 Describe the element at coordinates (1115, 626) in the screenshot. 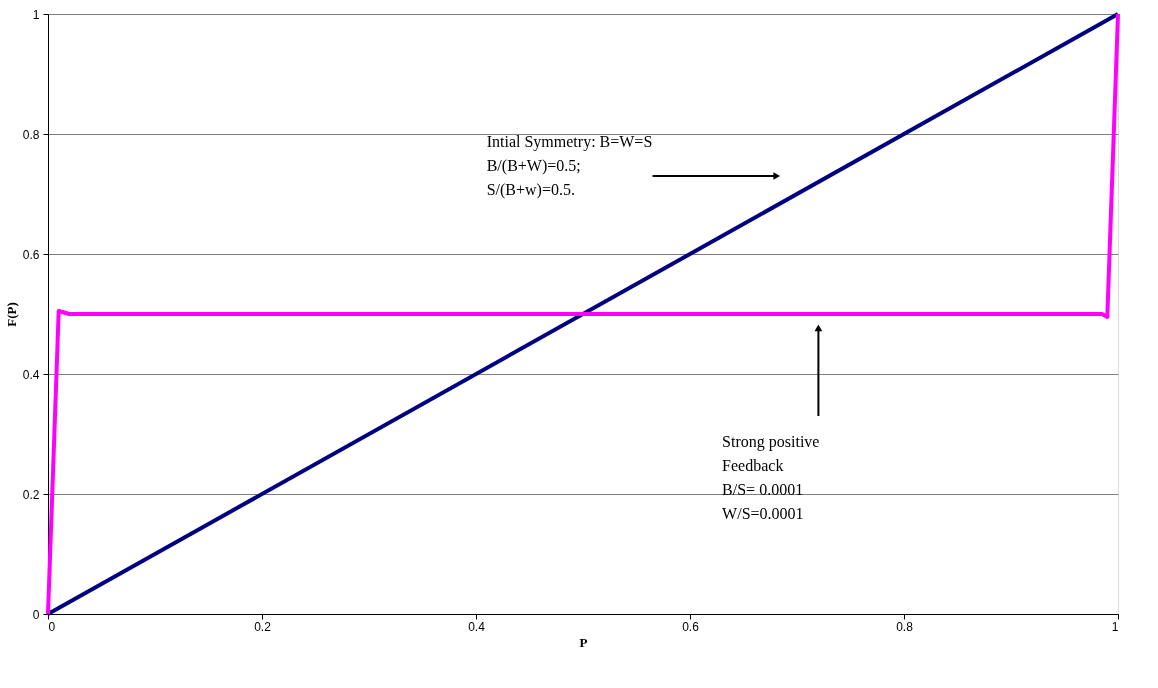

I see `x-tick-label: 1` at that location.